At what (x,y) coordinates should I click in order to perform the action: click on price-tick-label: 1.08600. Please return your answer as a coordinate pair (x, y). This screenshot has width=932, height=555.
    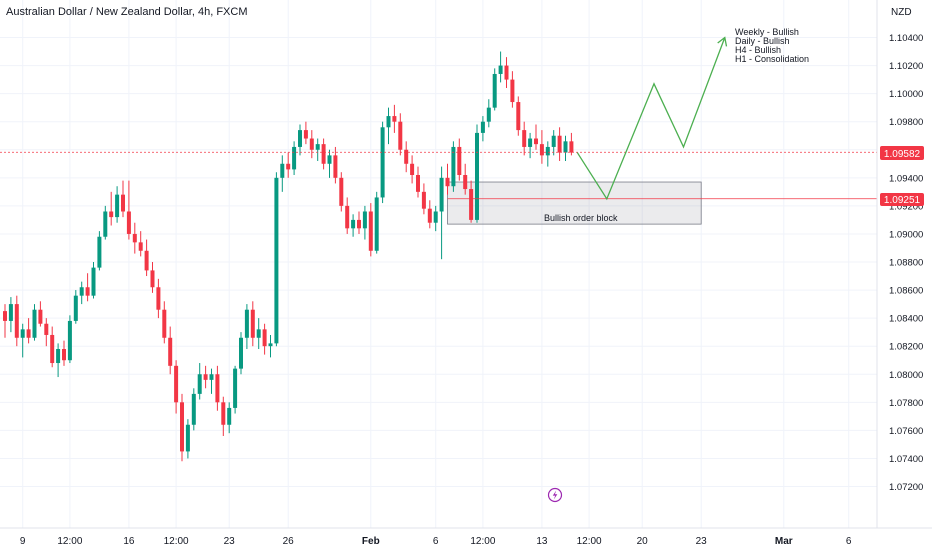
    Looking at the image, I should click on (906, 291).